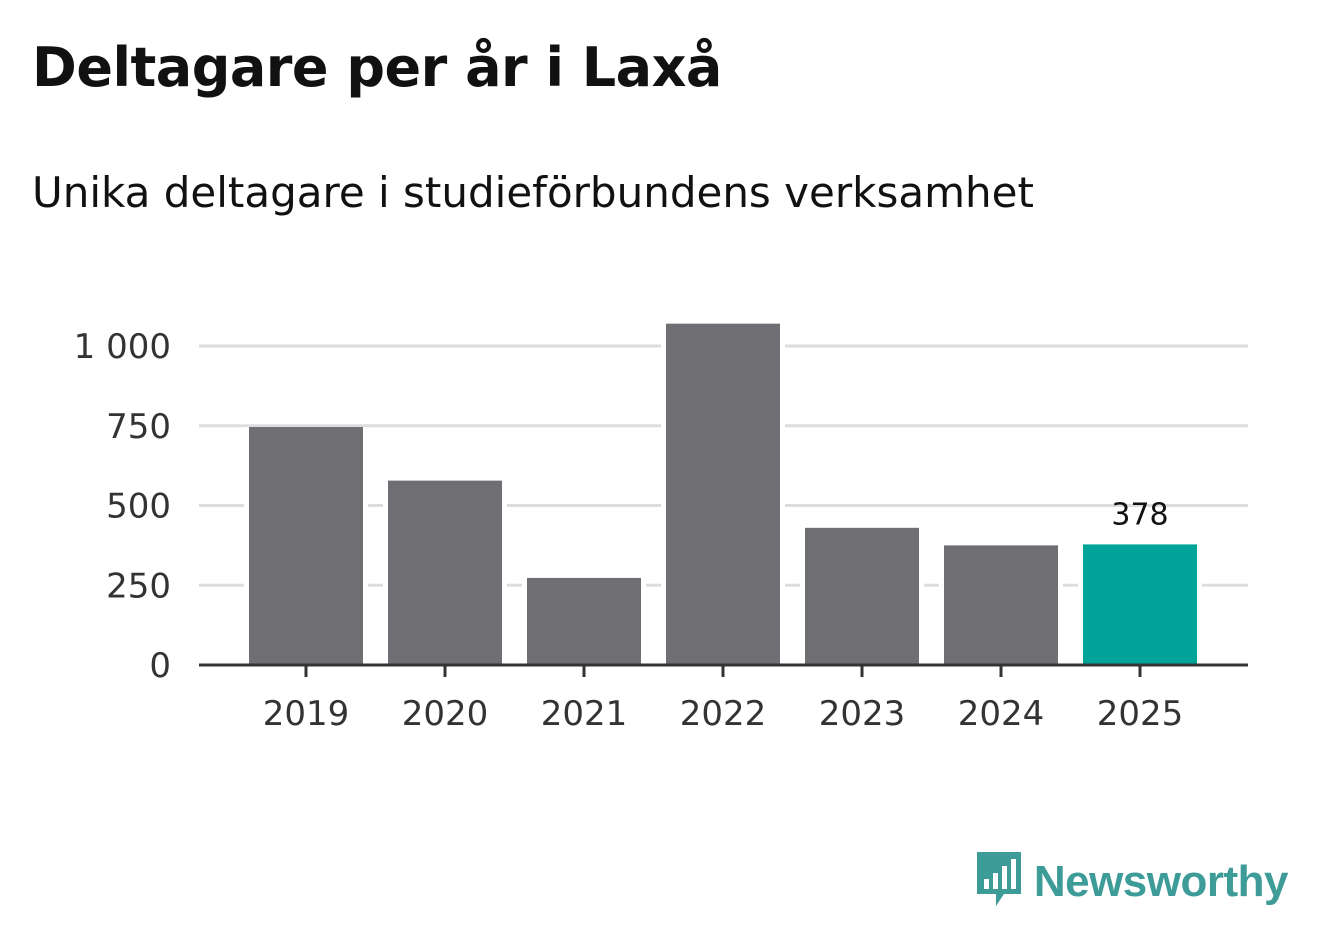 This screenshot has height=939, width=1322. Describe the element at coordinates (138, 427) in the screenshot. I see `y-tick-label: 750` at that location.